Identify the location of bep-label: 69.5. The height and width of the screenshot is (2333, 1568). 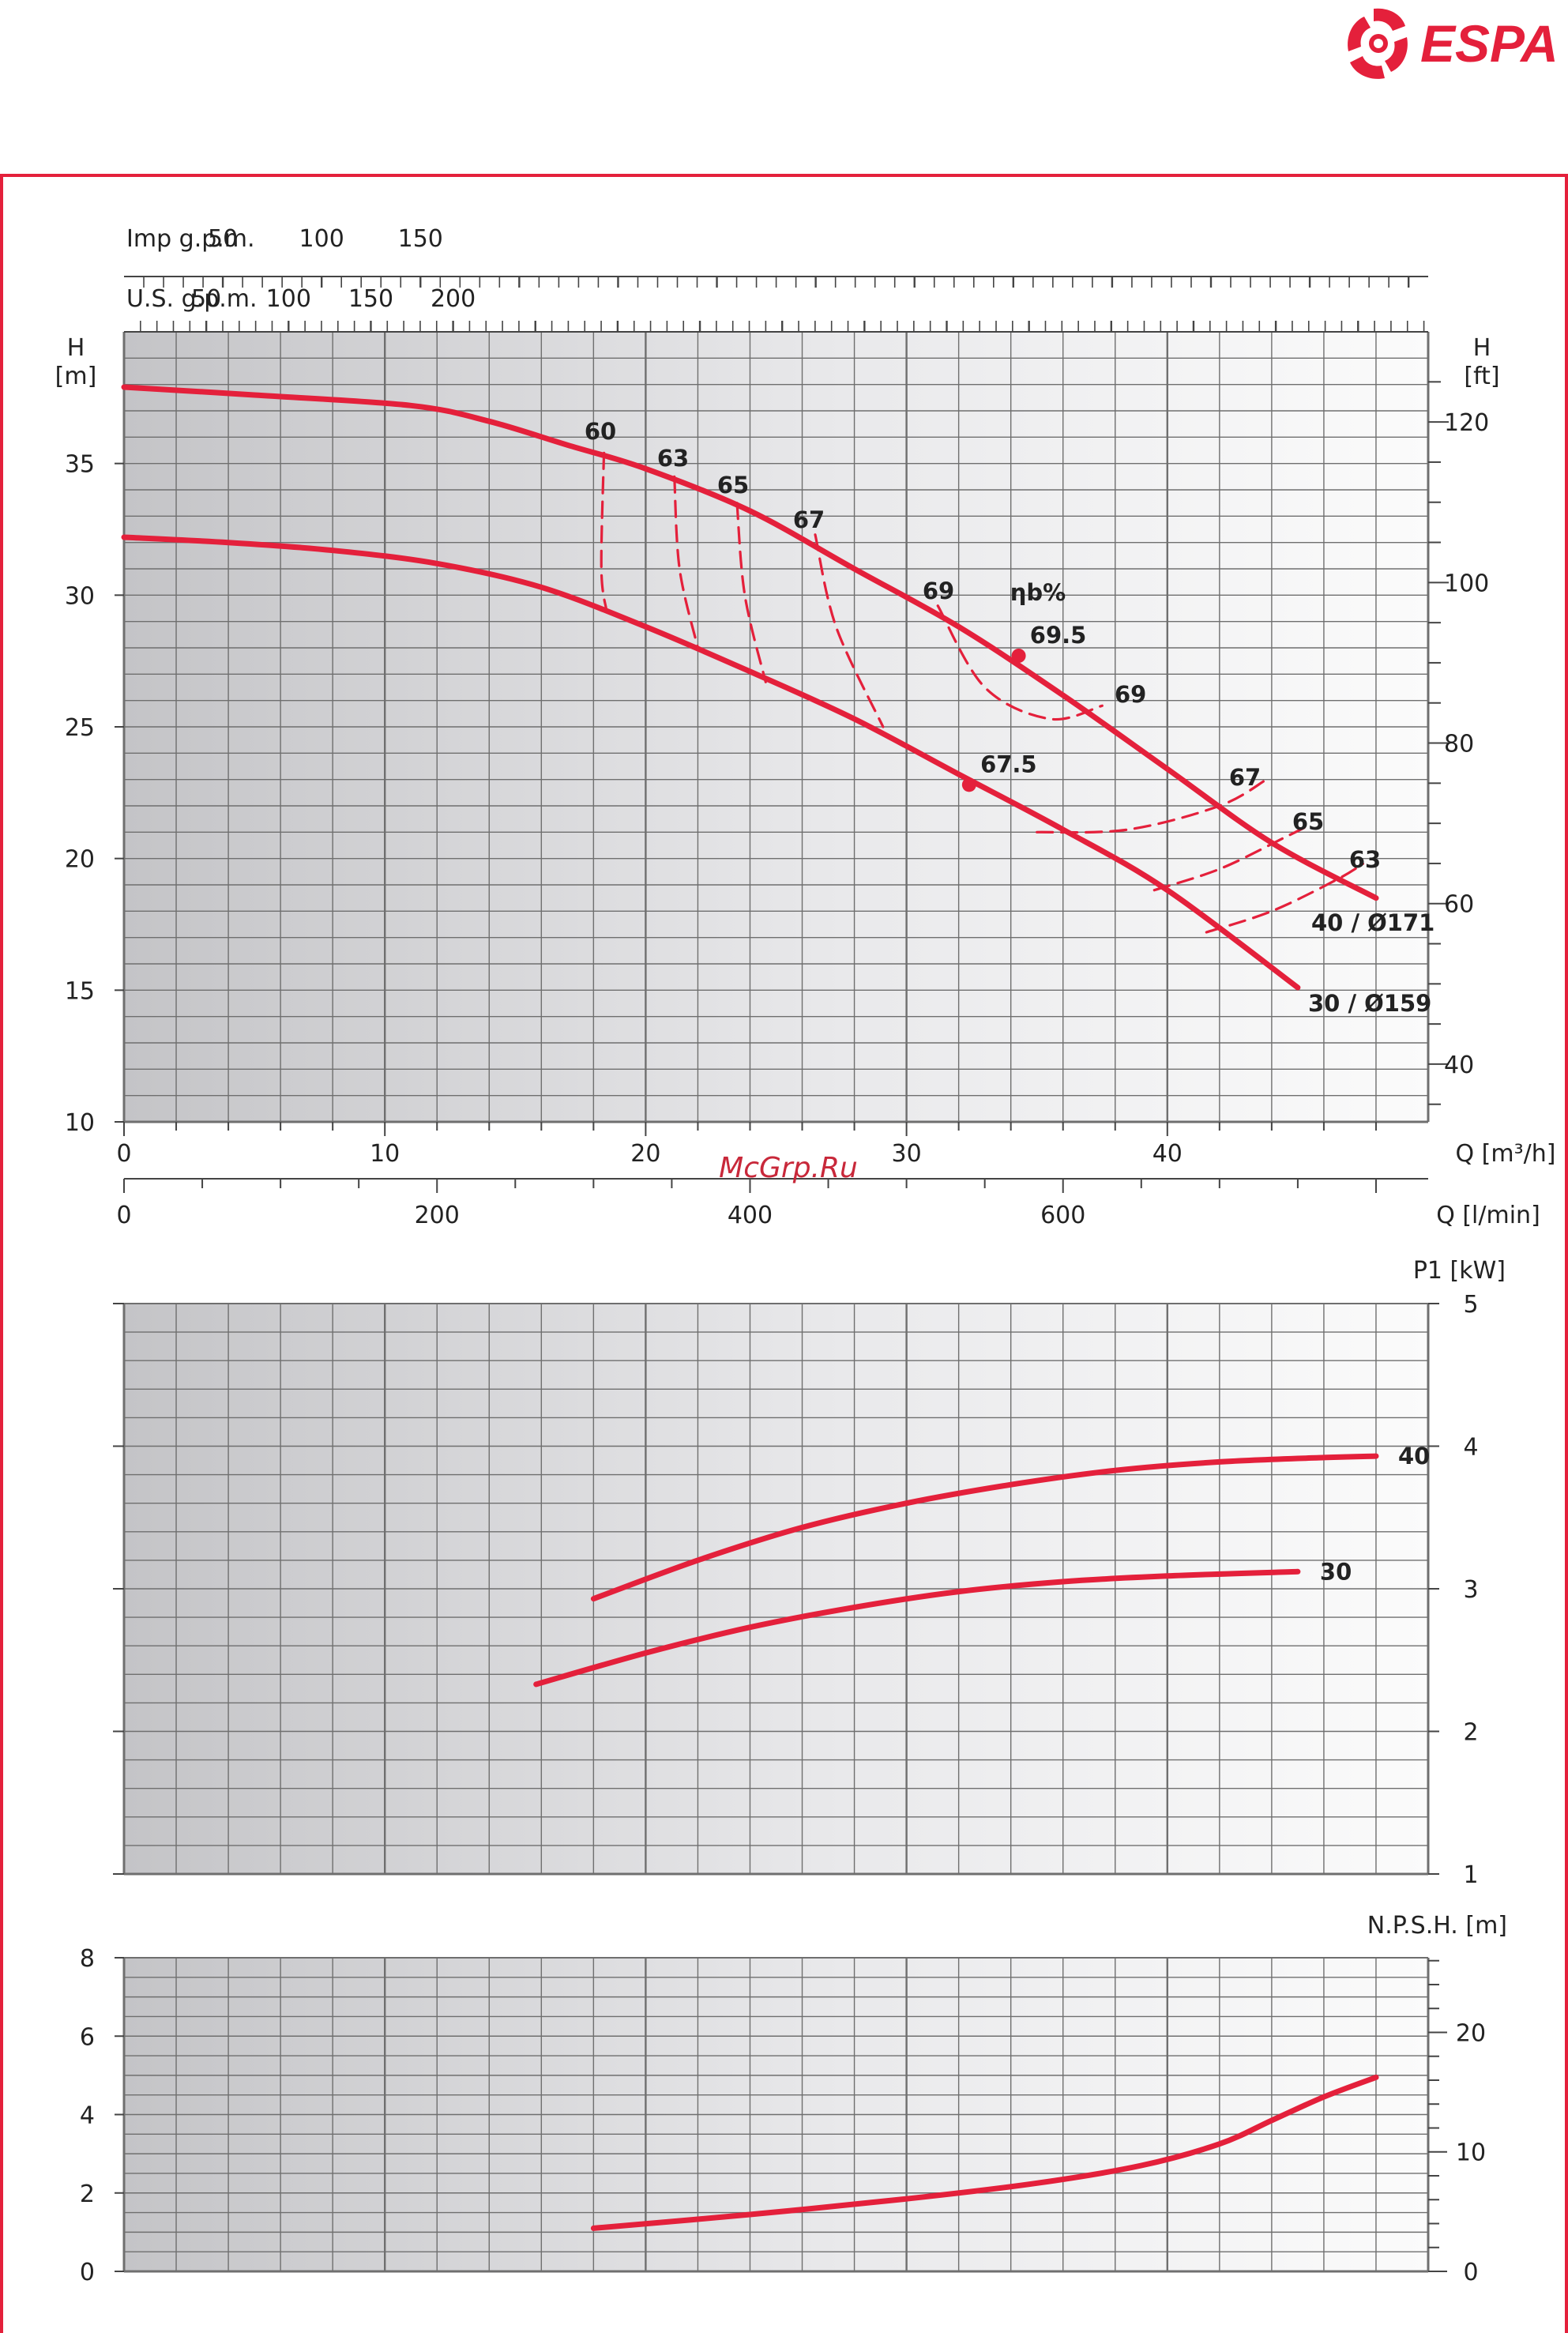
(1058, 635).